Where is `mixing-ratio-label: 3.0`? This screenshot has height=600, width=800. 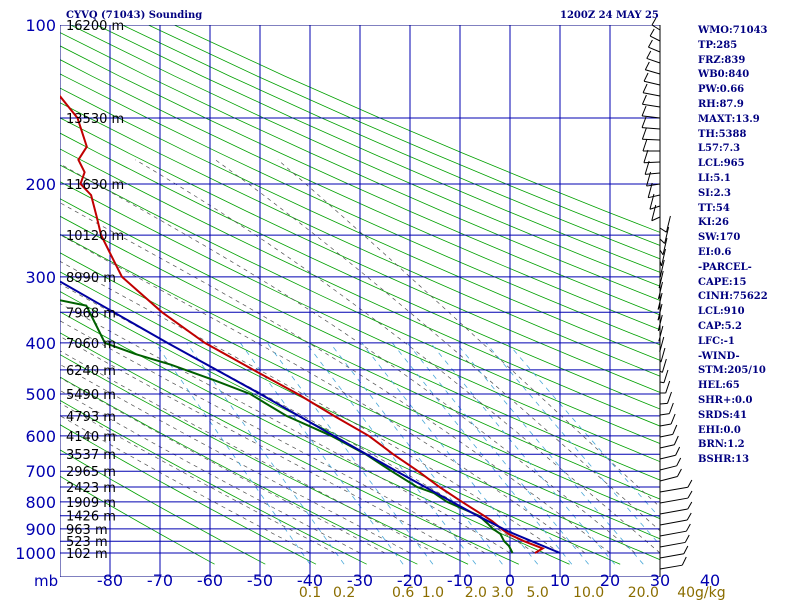
mixing-ratio-label: 3.0 is located at coordinates (502, 592).